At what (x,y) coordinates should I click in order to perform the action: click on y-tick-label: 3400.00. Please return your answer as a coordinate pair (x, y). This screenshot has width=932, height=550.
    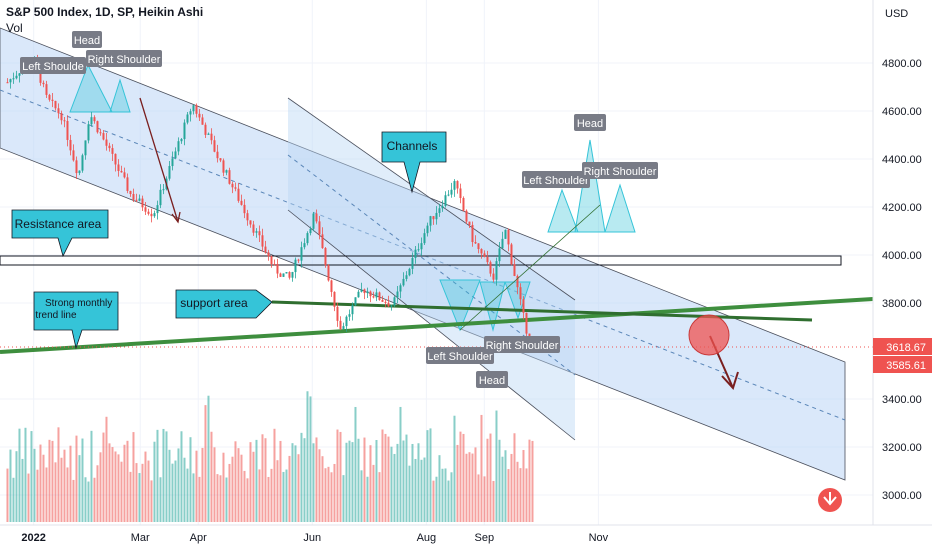
    Looking at the image, I should click on (902, 400).